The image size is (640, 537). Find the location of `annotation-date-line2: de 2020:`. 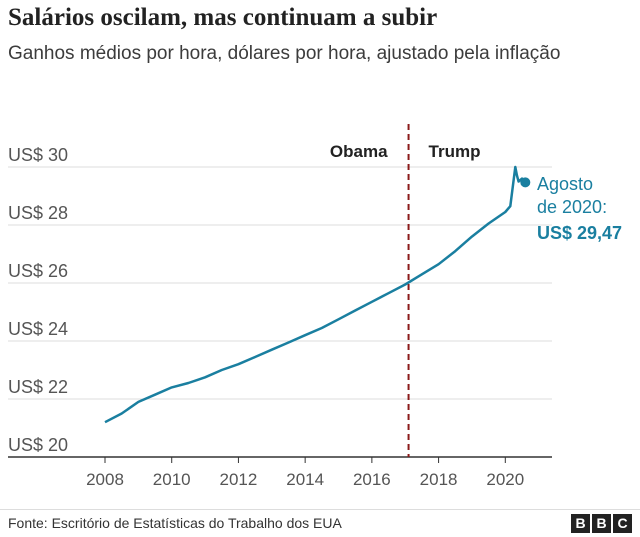

annotation-date-line2: de 2020: is located at coordinates (572, 207).